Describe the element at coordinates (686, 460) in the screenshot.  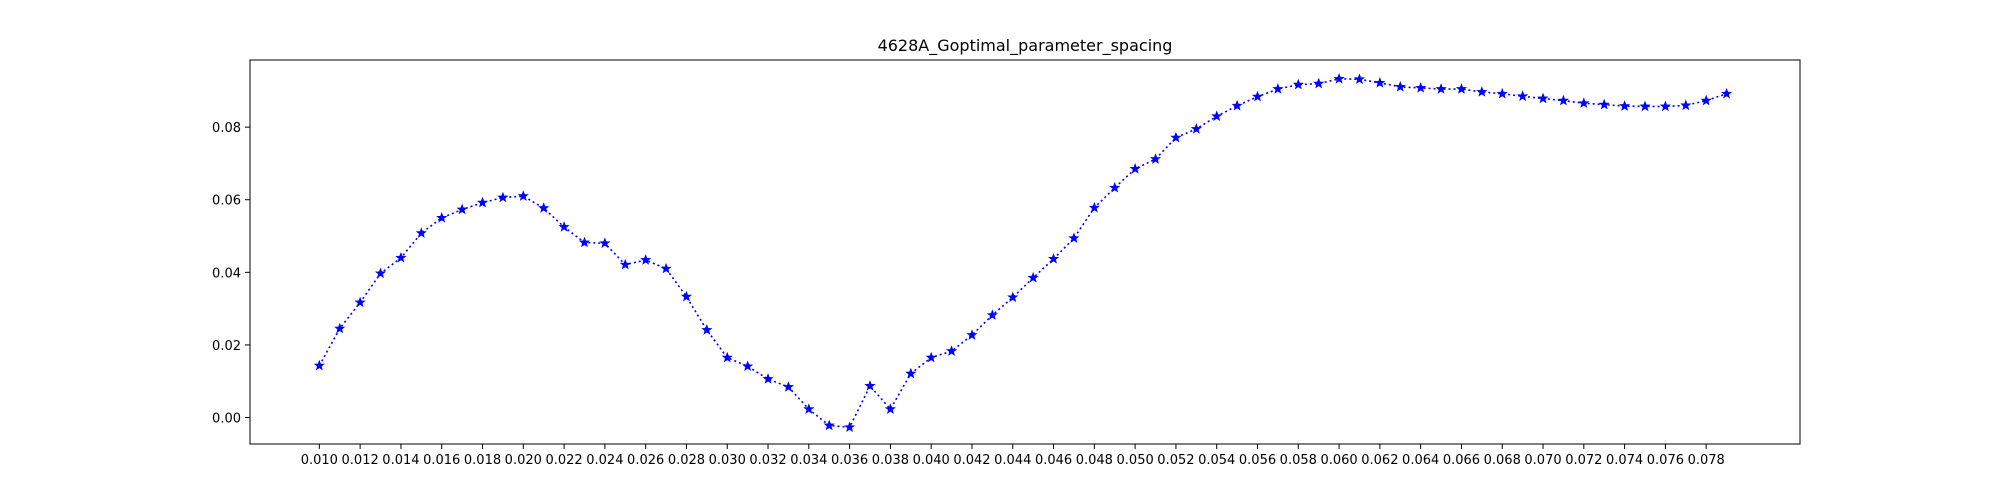
I see `x-tick-label: 0.028` at that location.